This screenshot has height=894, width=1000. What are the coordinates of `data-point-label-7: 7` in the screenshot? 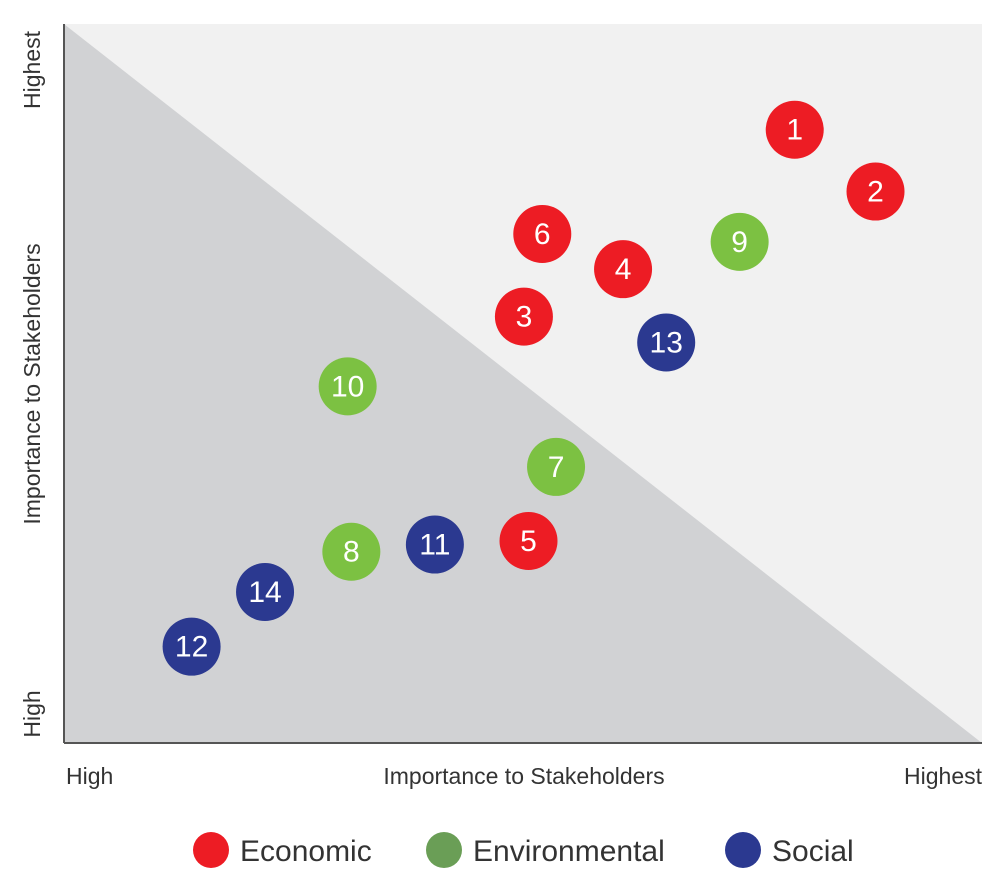 It's located at (556, 467).